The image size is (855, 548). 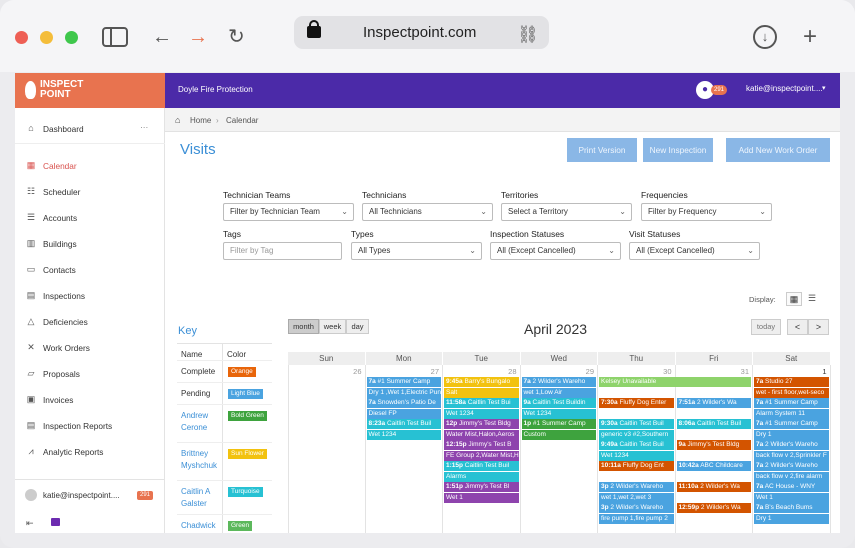 What do you see at coordinates (282, 251) in the screenshot?
I see `tags-input: Filter by Tag` at bounding box center [282, 251].